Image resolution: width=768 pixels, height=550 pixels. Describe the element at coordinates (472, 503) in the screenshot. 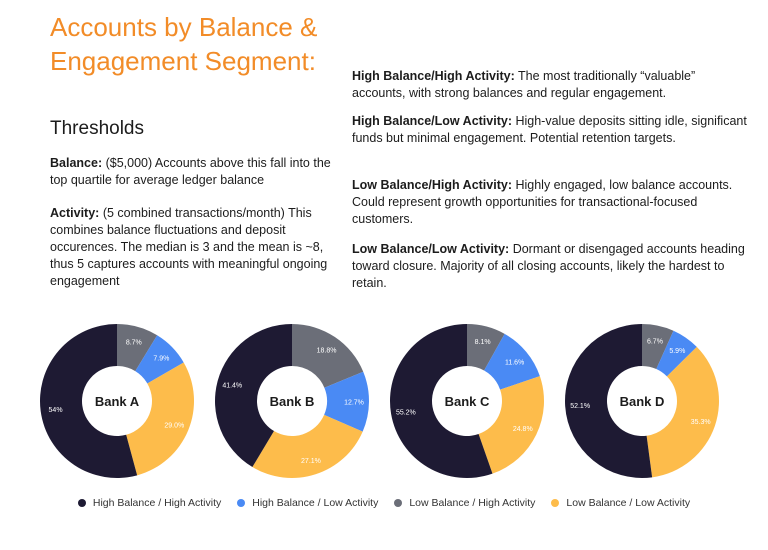

I see `legend-label: Low Balance / High Activity` at that location.